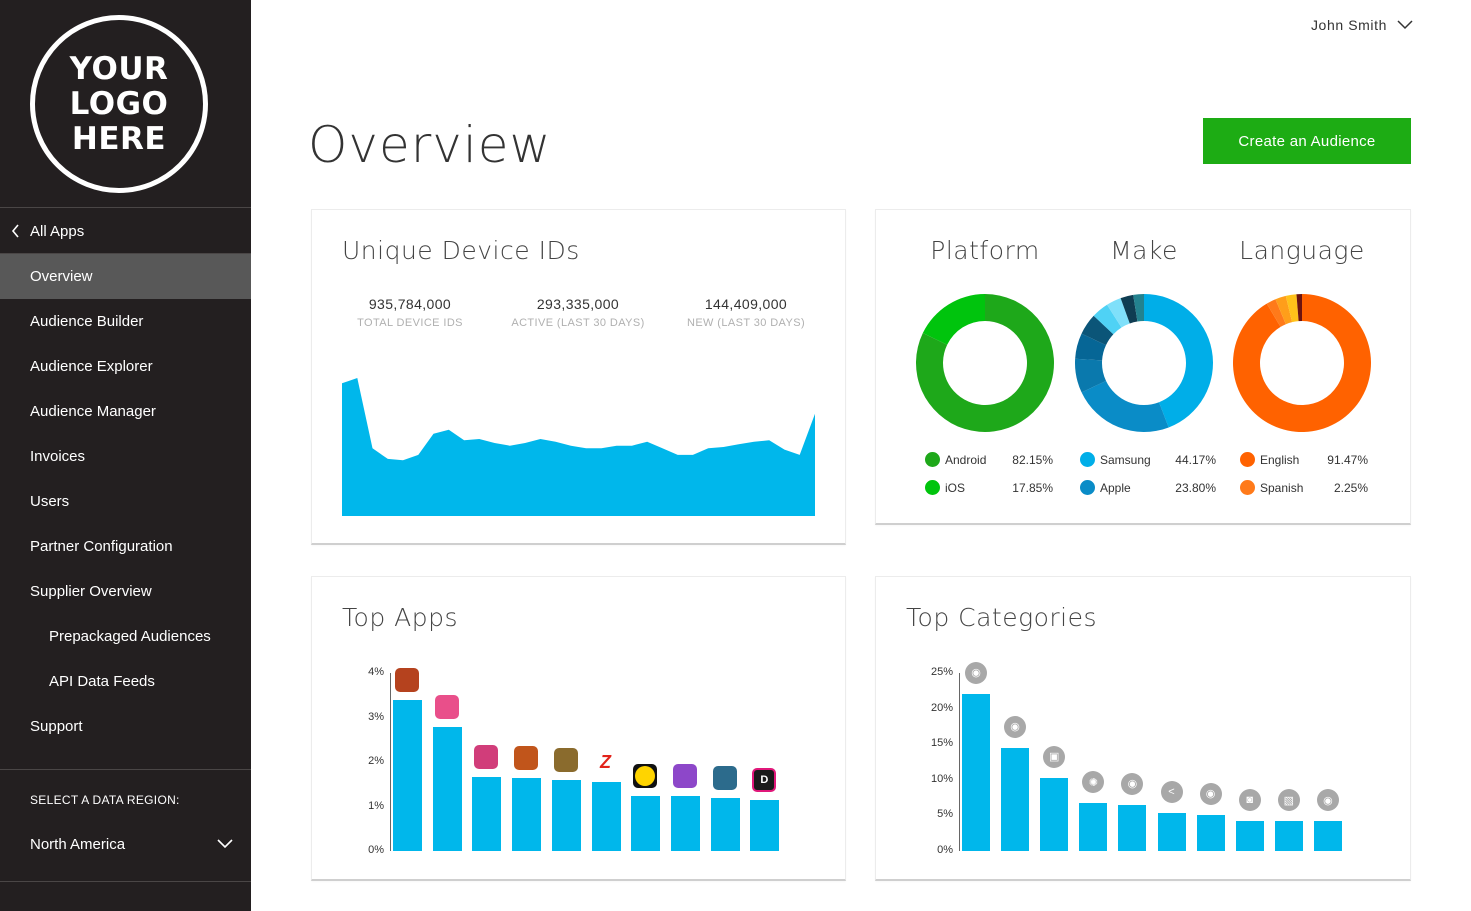 The image size is (1471, 911). What do you see at coordinates (605, 762) in the screenshot?
I see `app-icon-6: Z` at bounding box center [605, 762].